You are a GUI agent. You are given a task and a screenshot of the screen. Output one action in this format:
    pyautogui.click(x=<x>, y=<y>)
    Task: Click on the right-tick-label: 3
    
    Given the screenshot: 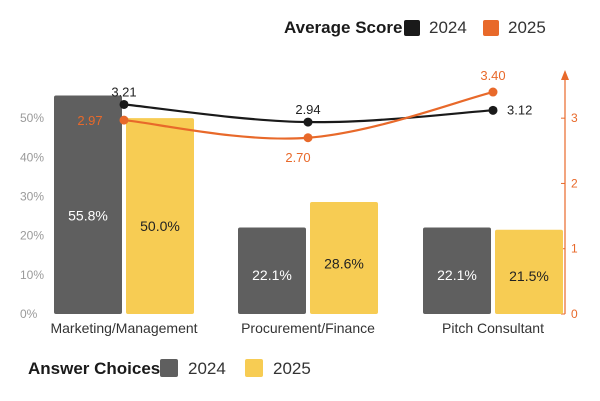 What is the action you would take?
    pyautogui.click(x=574, y=118)
    